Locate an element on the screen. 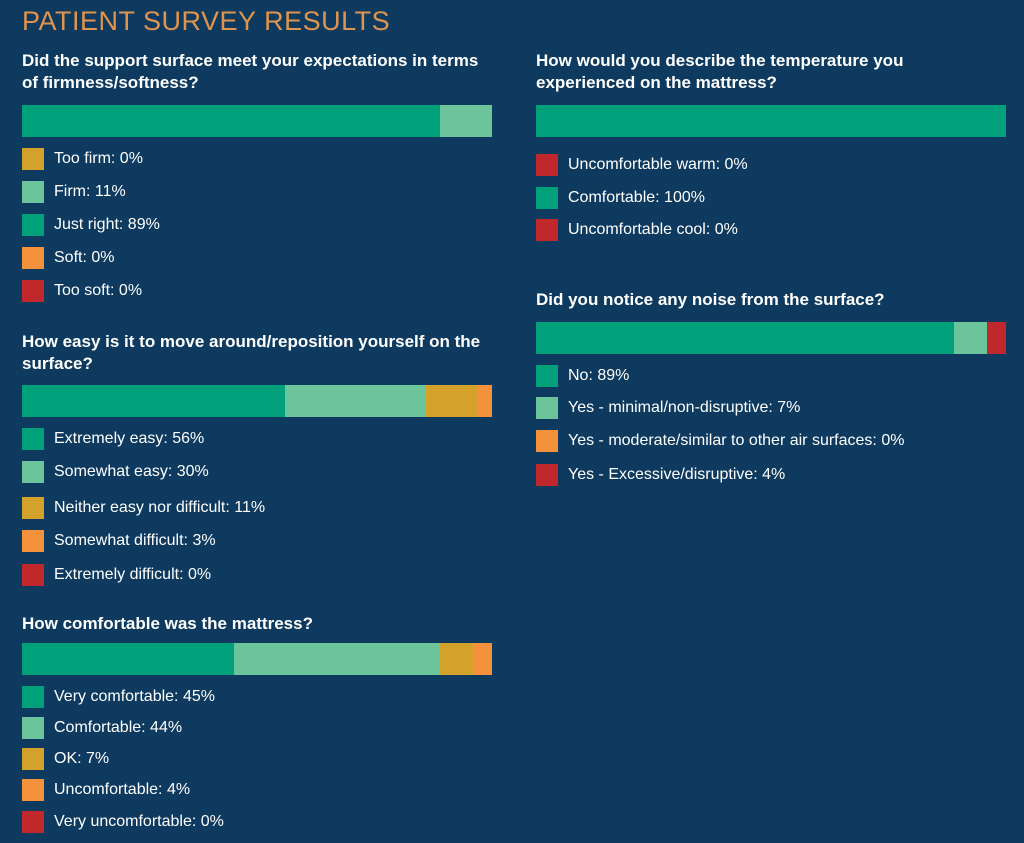  legend-label: Uncomfortable warm: 0% is located at coordinates (658, 164).